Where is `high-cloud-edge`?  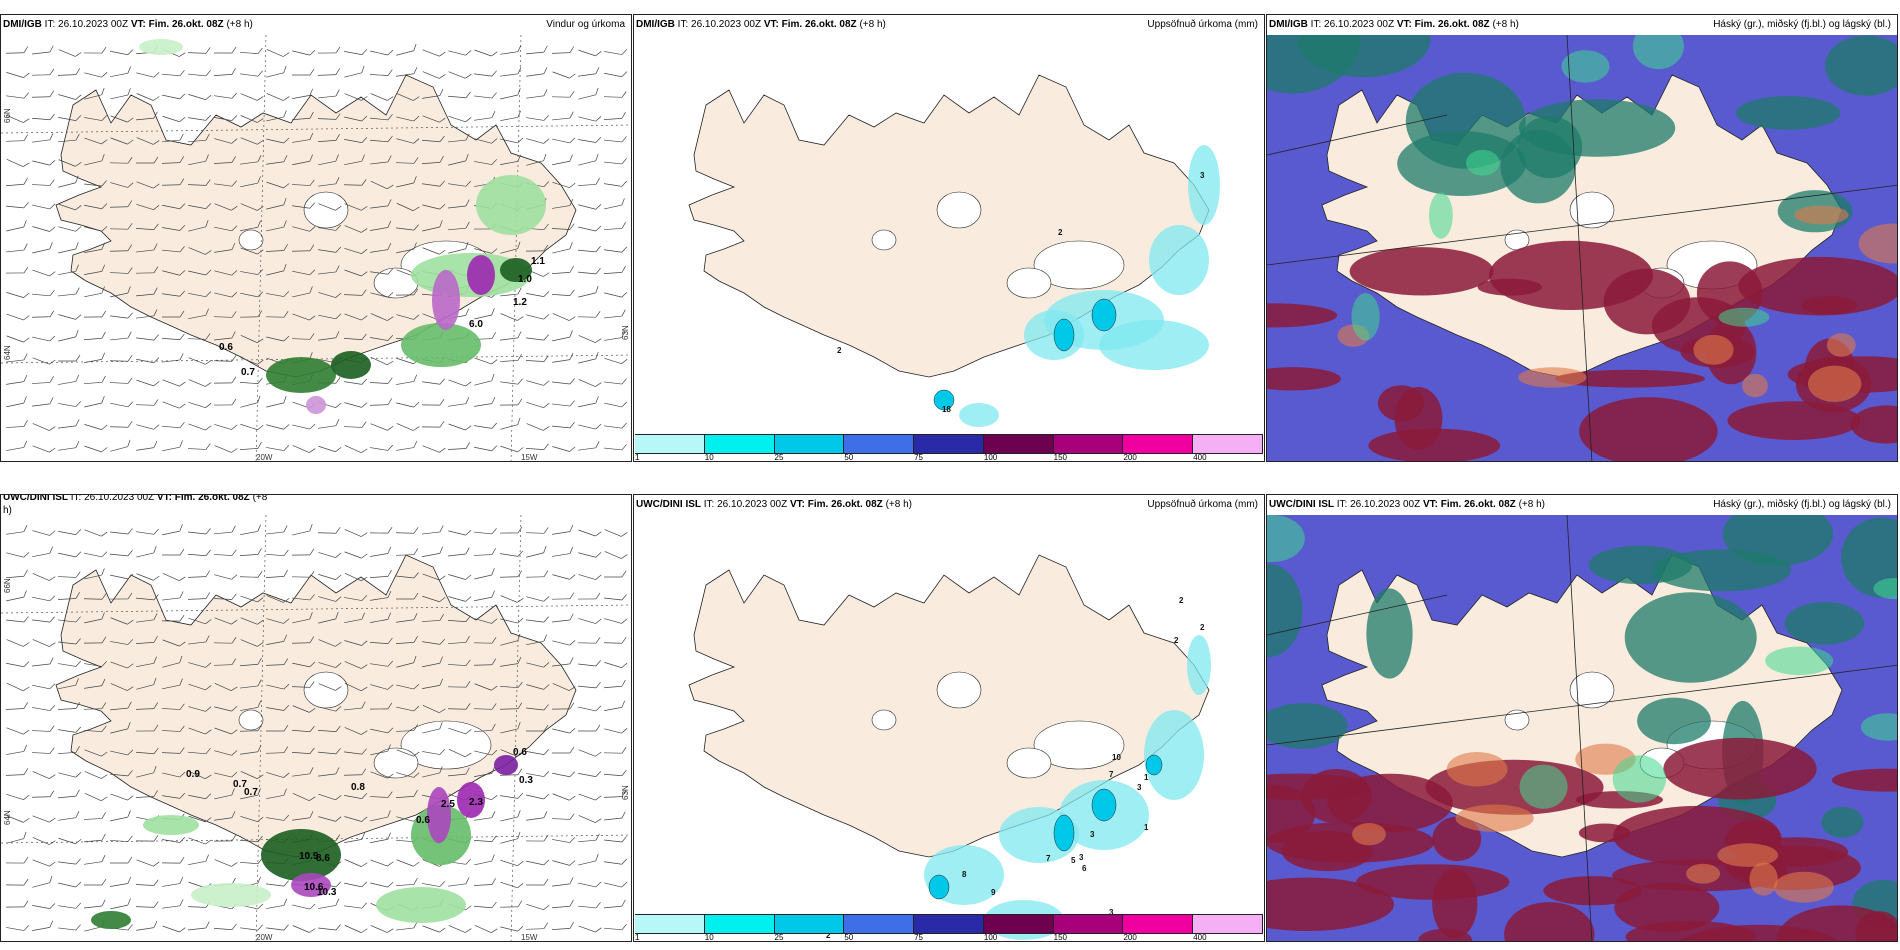 high-cloud-edge is located at coordinates (1744, 317).